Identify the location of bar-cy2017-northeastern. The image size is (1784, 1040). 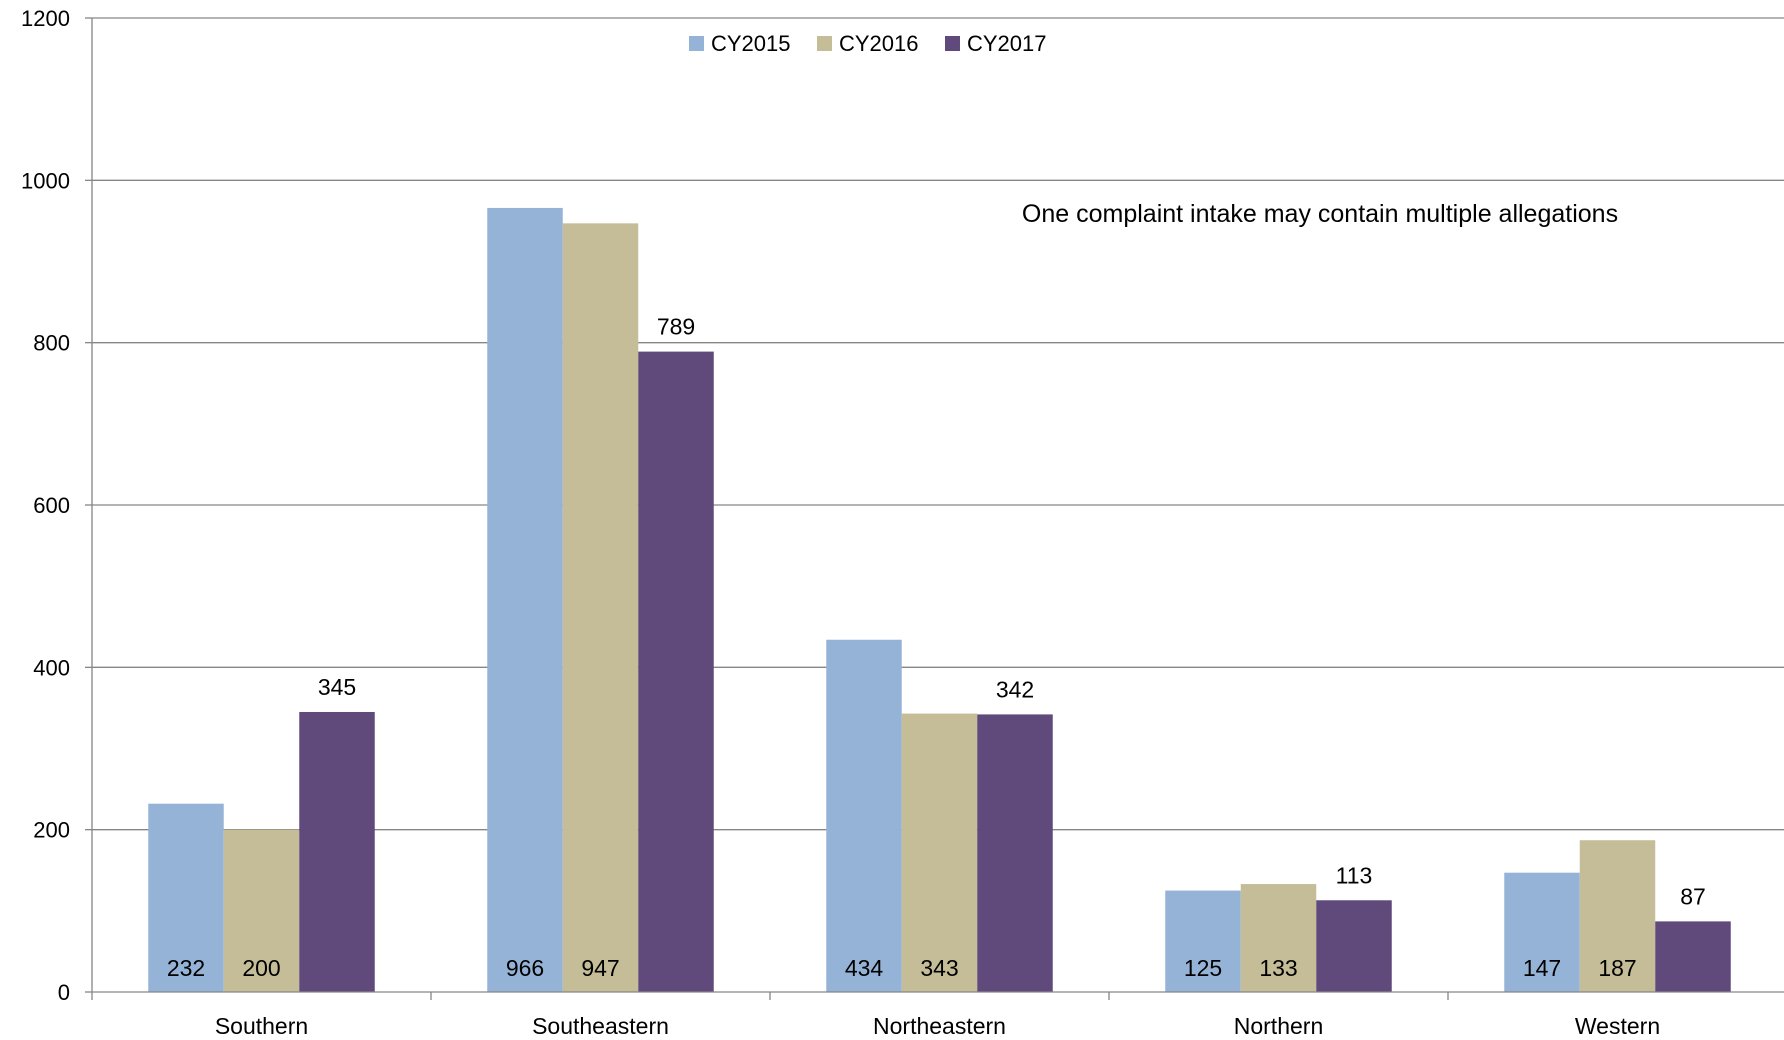
(1015, 853).